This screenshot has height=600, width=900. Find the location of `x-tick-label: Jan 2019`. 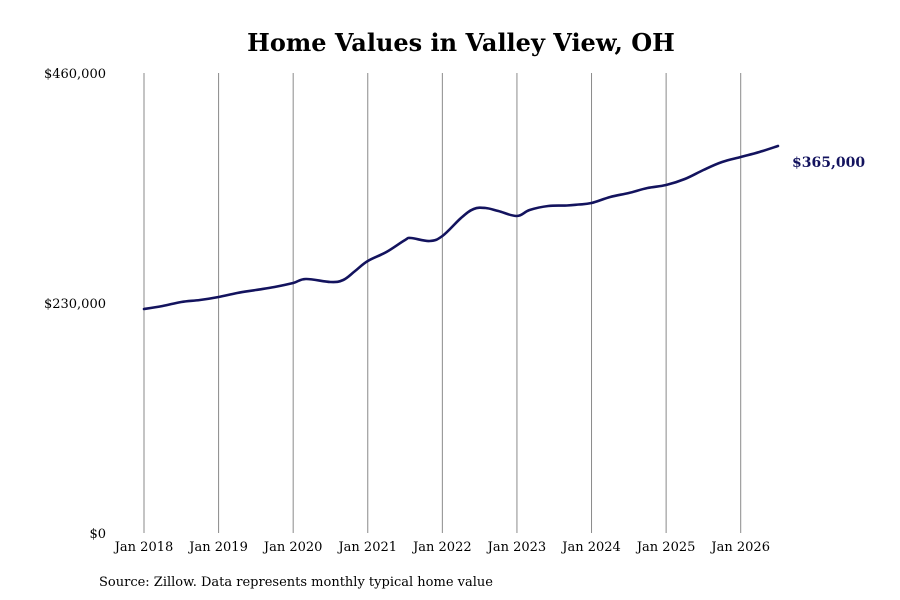

x-tick-label: Jan 2019 is located at coordinates (217, 547).